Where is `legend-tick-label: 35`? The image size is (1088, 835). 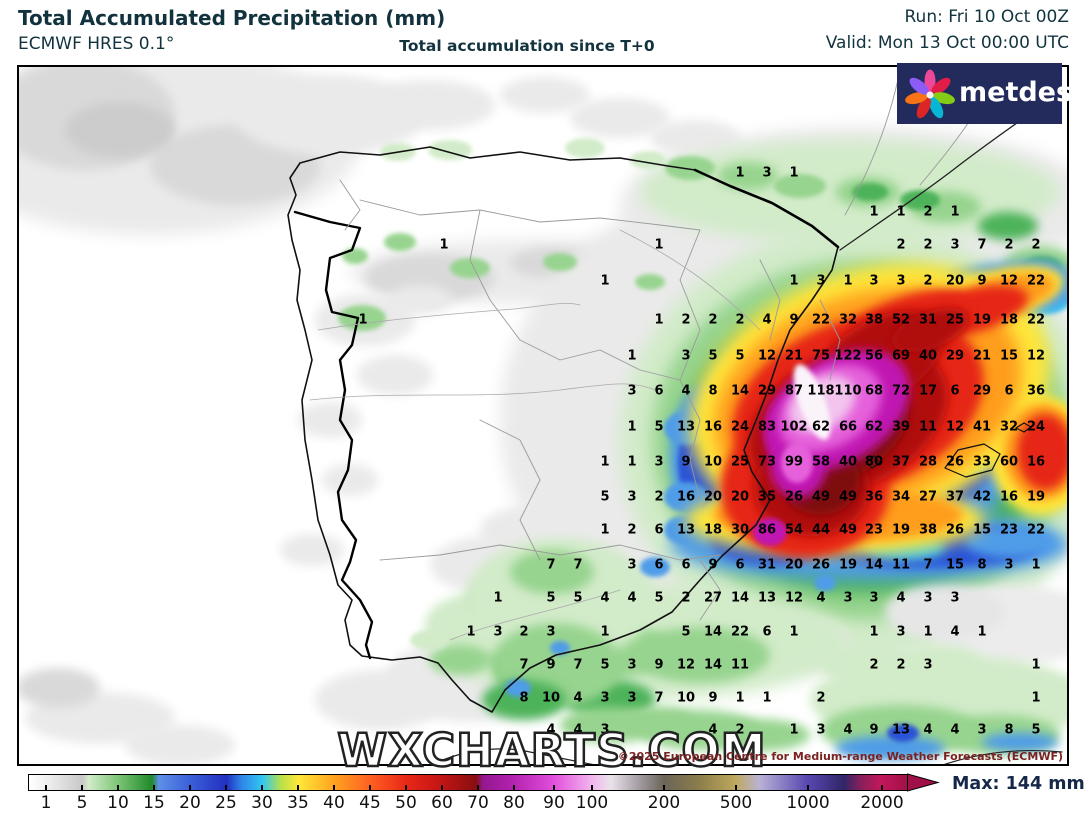 legend-tick-label: 35 is located at coordinates (298, 803).